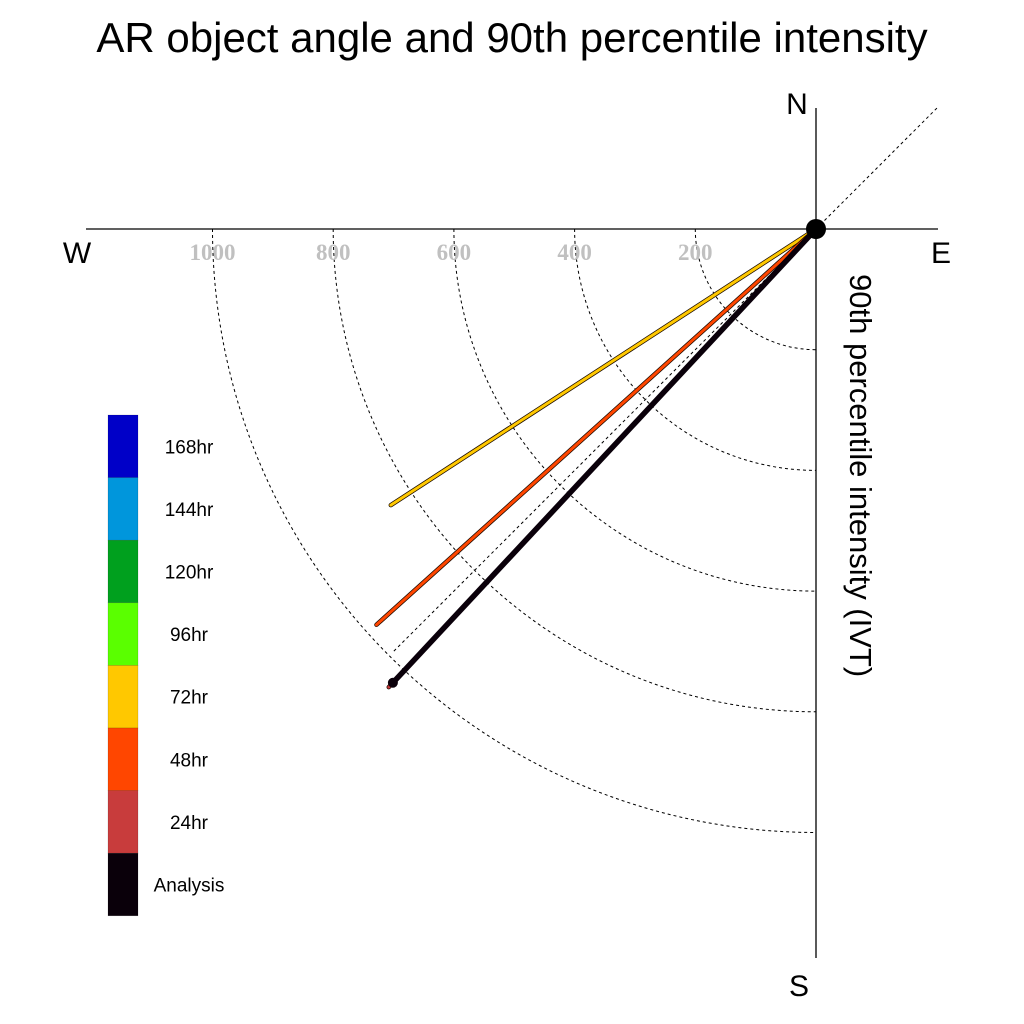  Describe the element at coordinates (189, 760) in the screenshot. I see `legend-label-48hr: 48hr` at that location.